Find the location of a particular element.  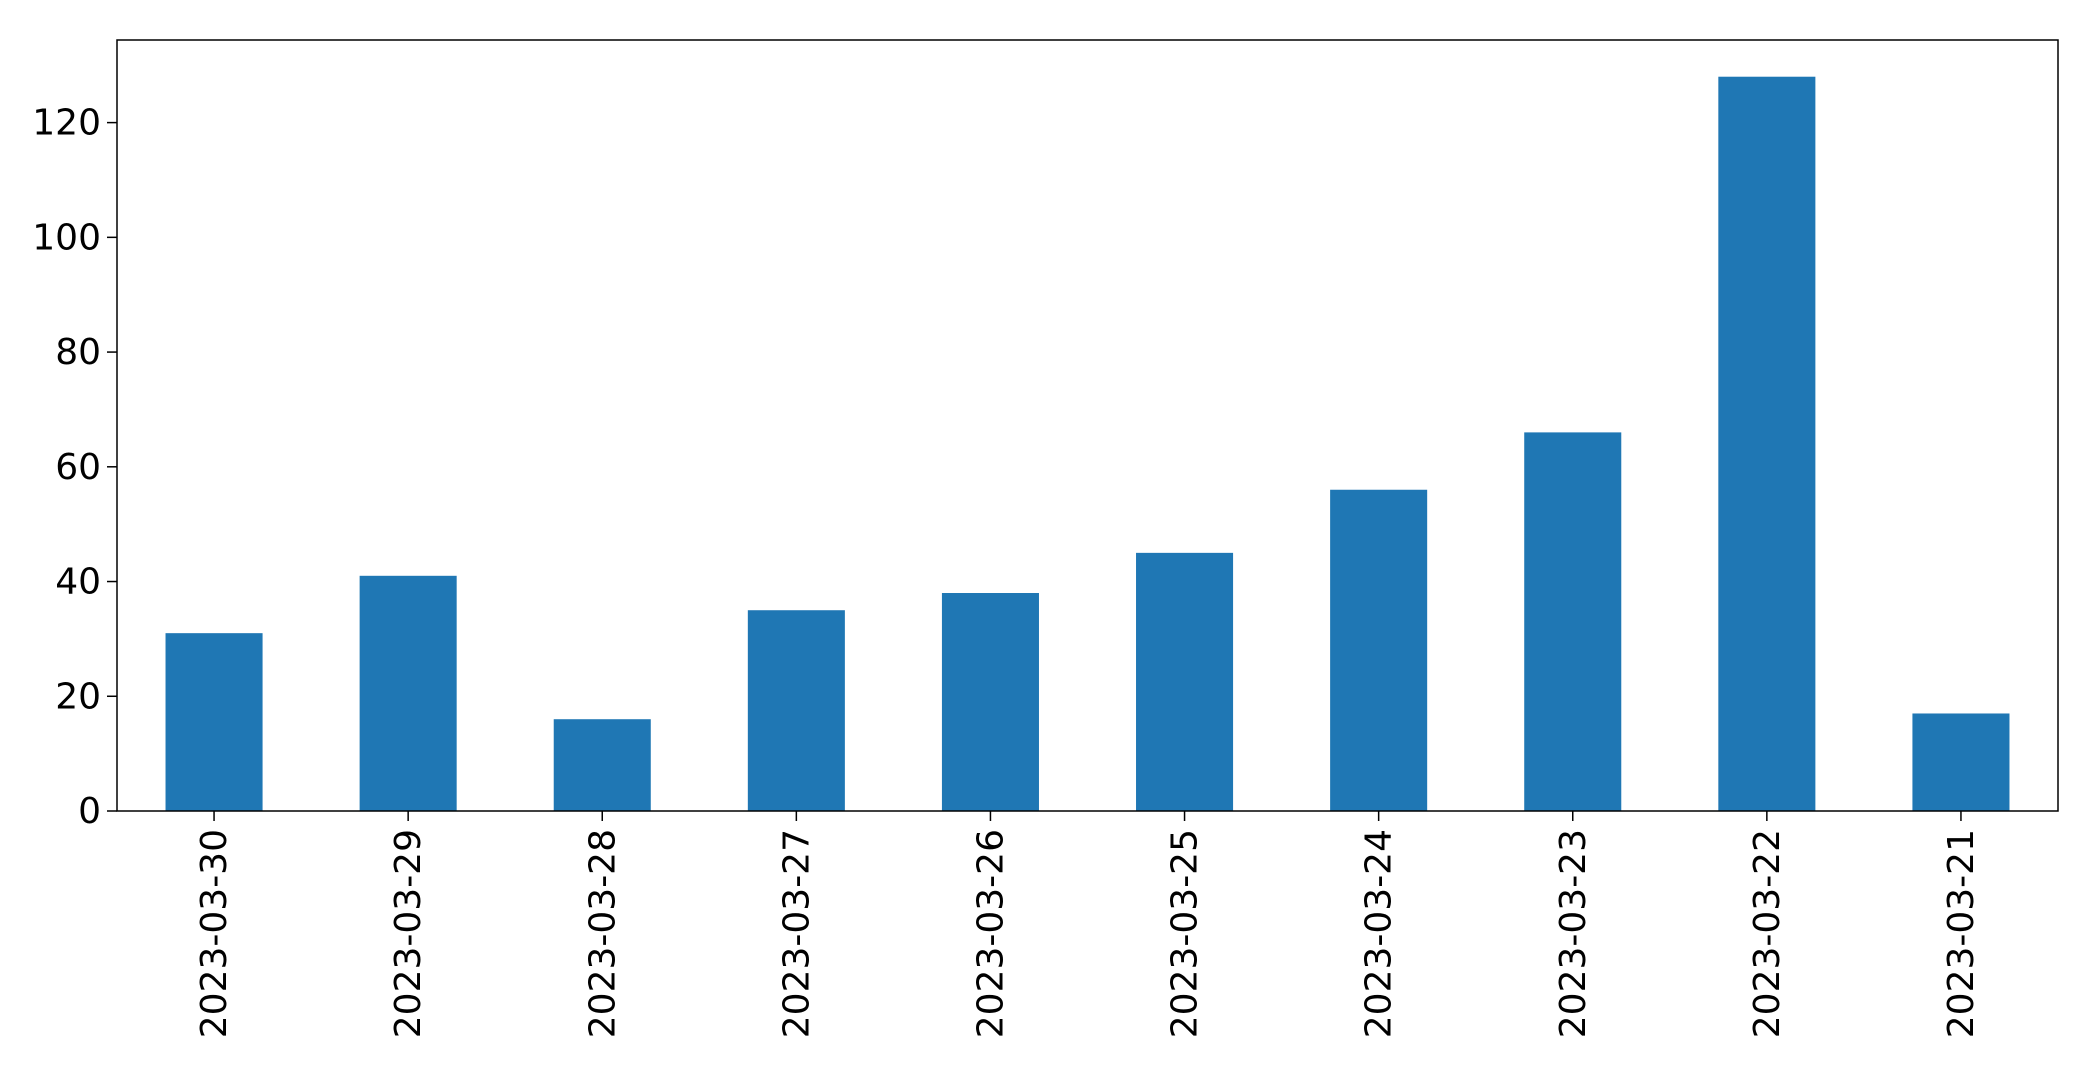

x-tick-label: 2023-03-29 is located at coordinates (408, 933).